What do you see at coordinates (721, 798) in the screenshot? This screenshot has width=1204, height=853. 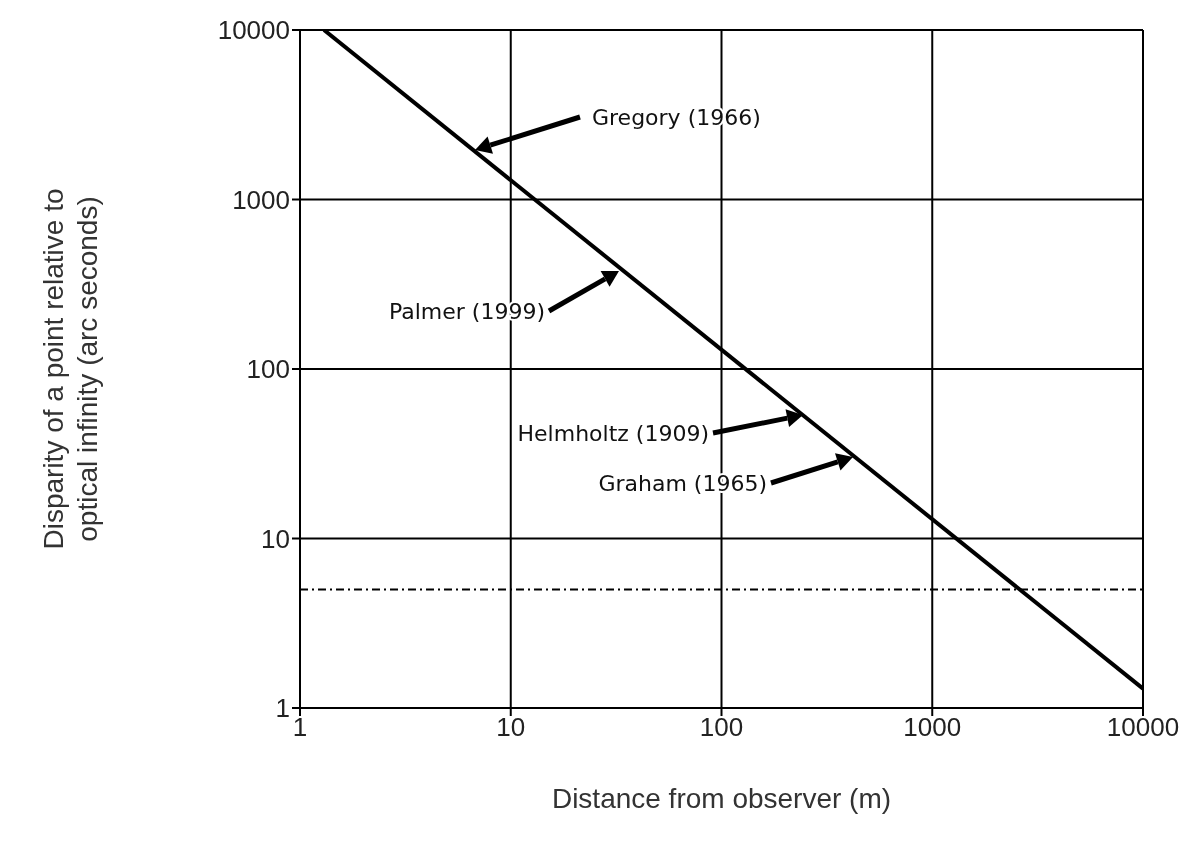 I see `x-axis-title: Distance from observer (m)` at bounding box center [721, 798].